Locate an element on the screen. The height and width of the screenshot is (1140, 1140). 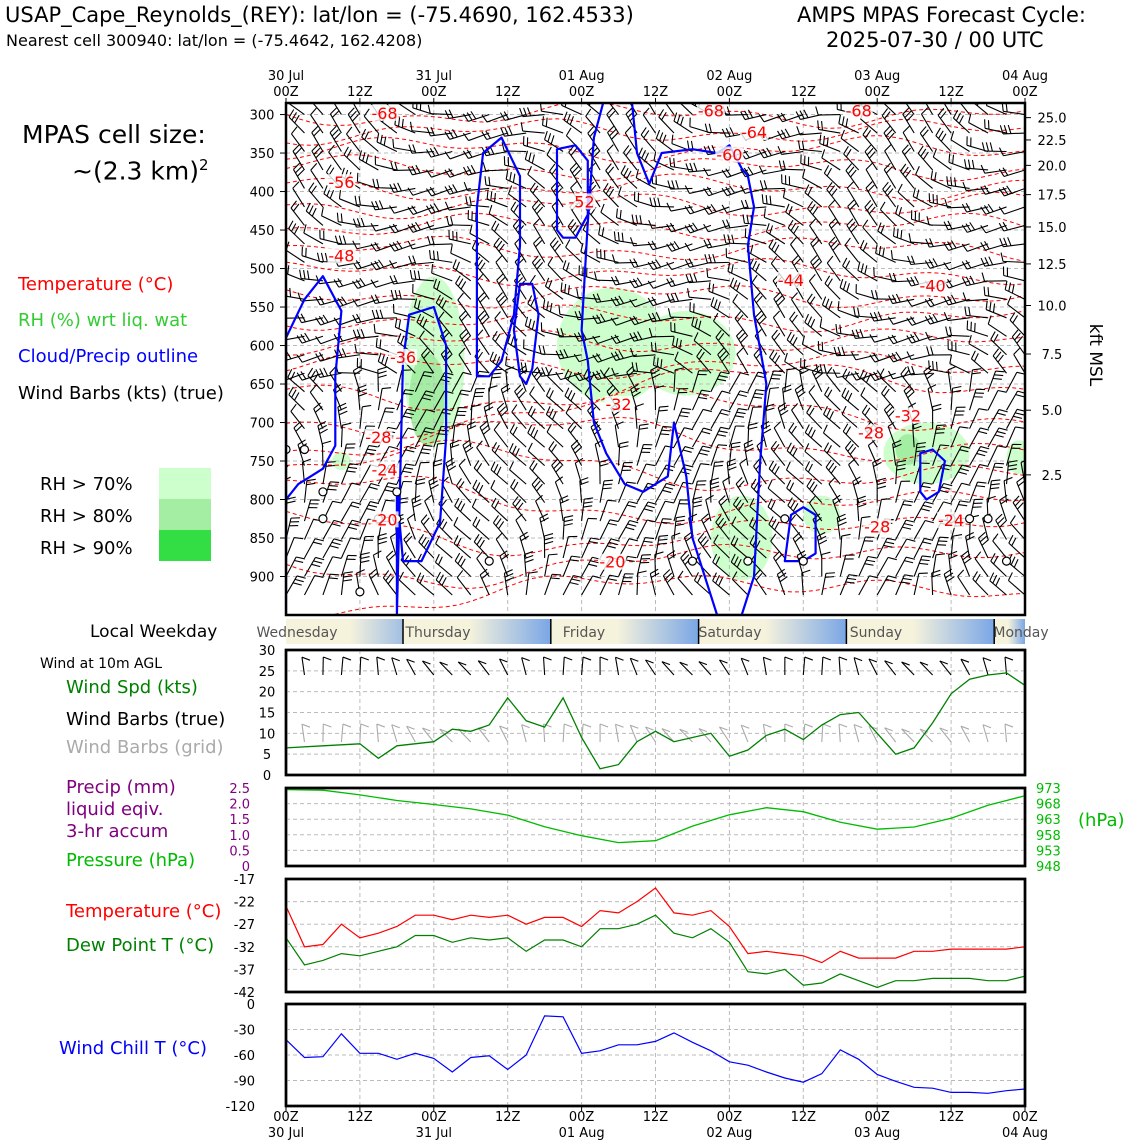
isotherm-line is located at coordinates (655, 297).